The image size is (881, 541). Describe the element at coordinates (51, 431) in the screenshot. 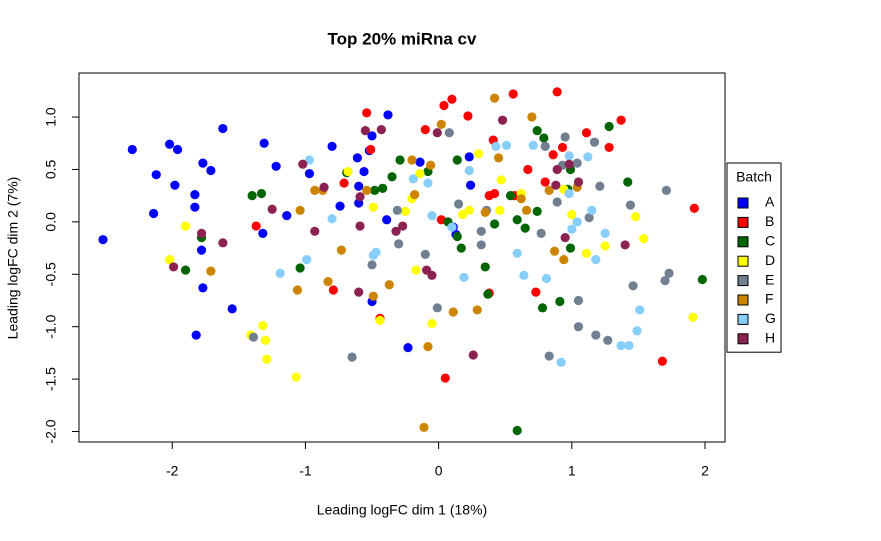

I see `y-tick-label: -2.0` at that location.